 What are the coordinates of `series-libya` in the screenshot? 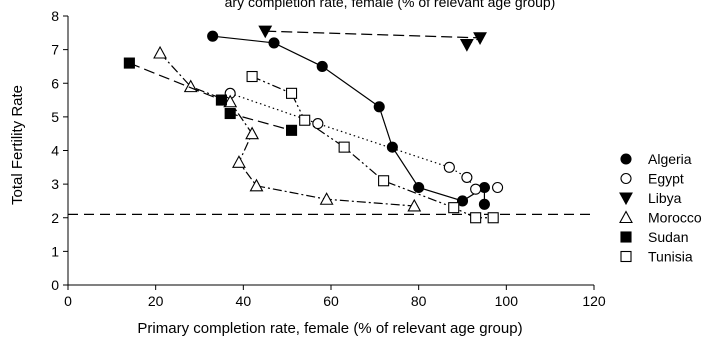 It's located at (372, 38).